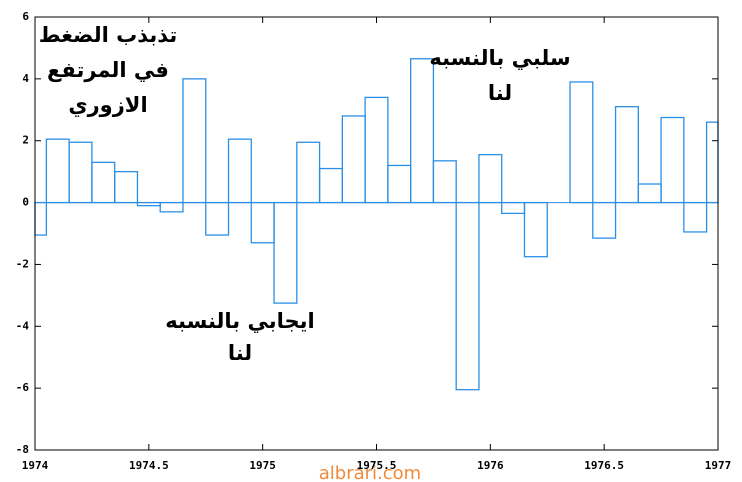  Describe the element at coordinates (262, 465) in the screenshot. I see `x-tick-label: 1975` at that location.